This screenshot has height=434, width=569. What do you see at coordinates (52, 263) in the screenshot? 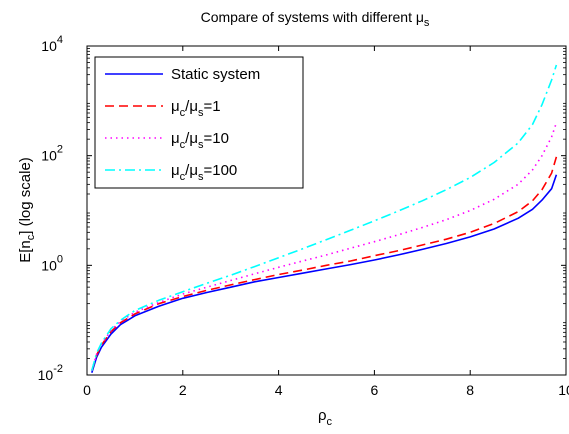
I see `y-tick-label: 10⁰` at bounding box center [52, 263].